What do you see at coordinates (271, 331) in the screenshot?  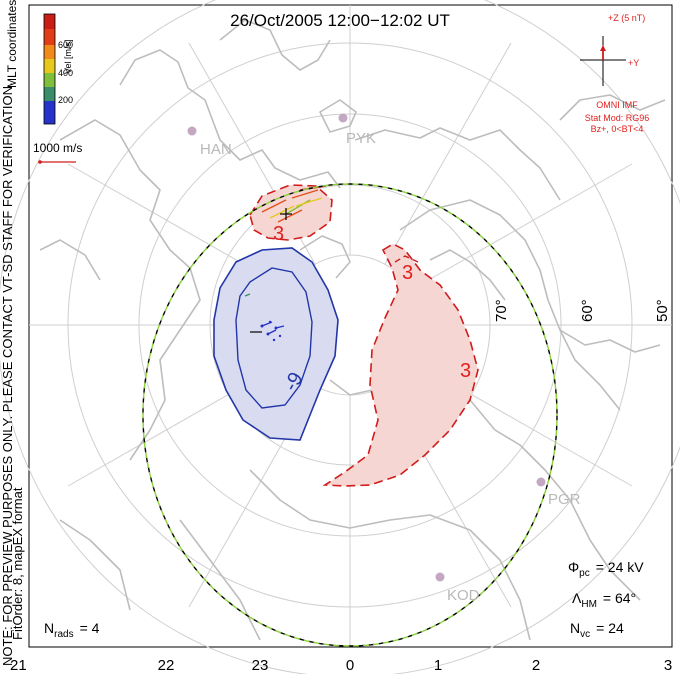 I see `vector-origin-dots` at bounding box center [271, 331].